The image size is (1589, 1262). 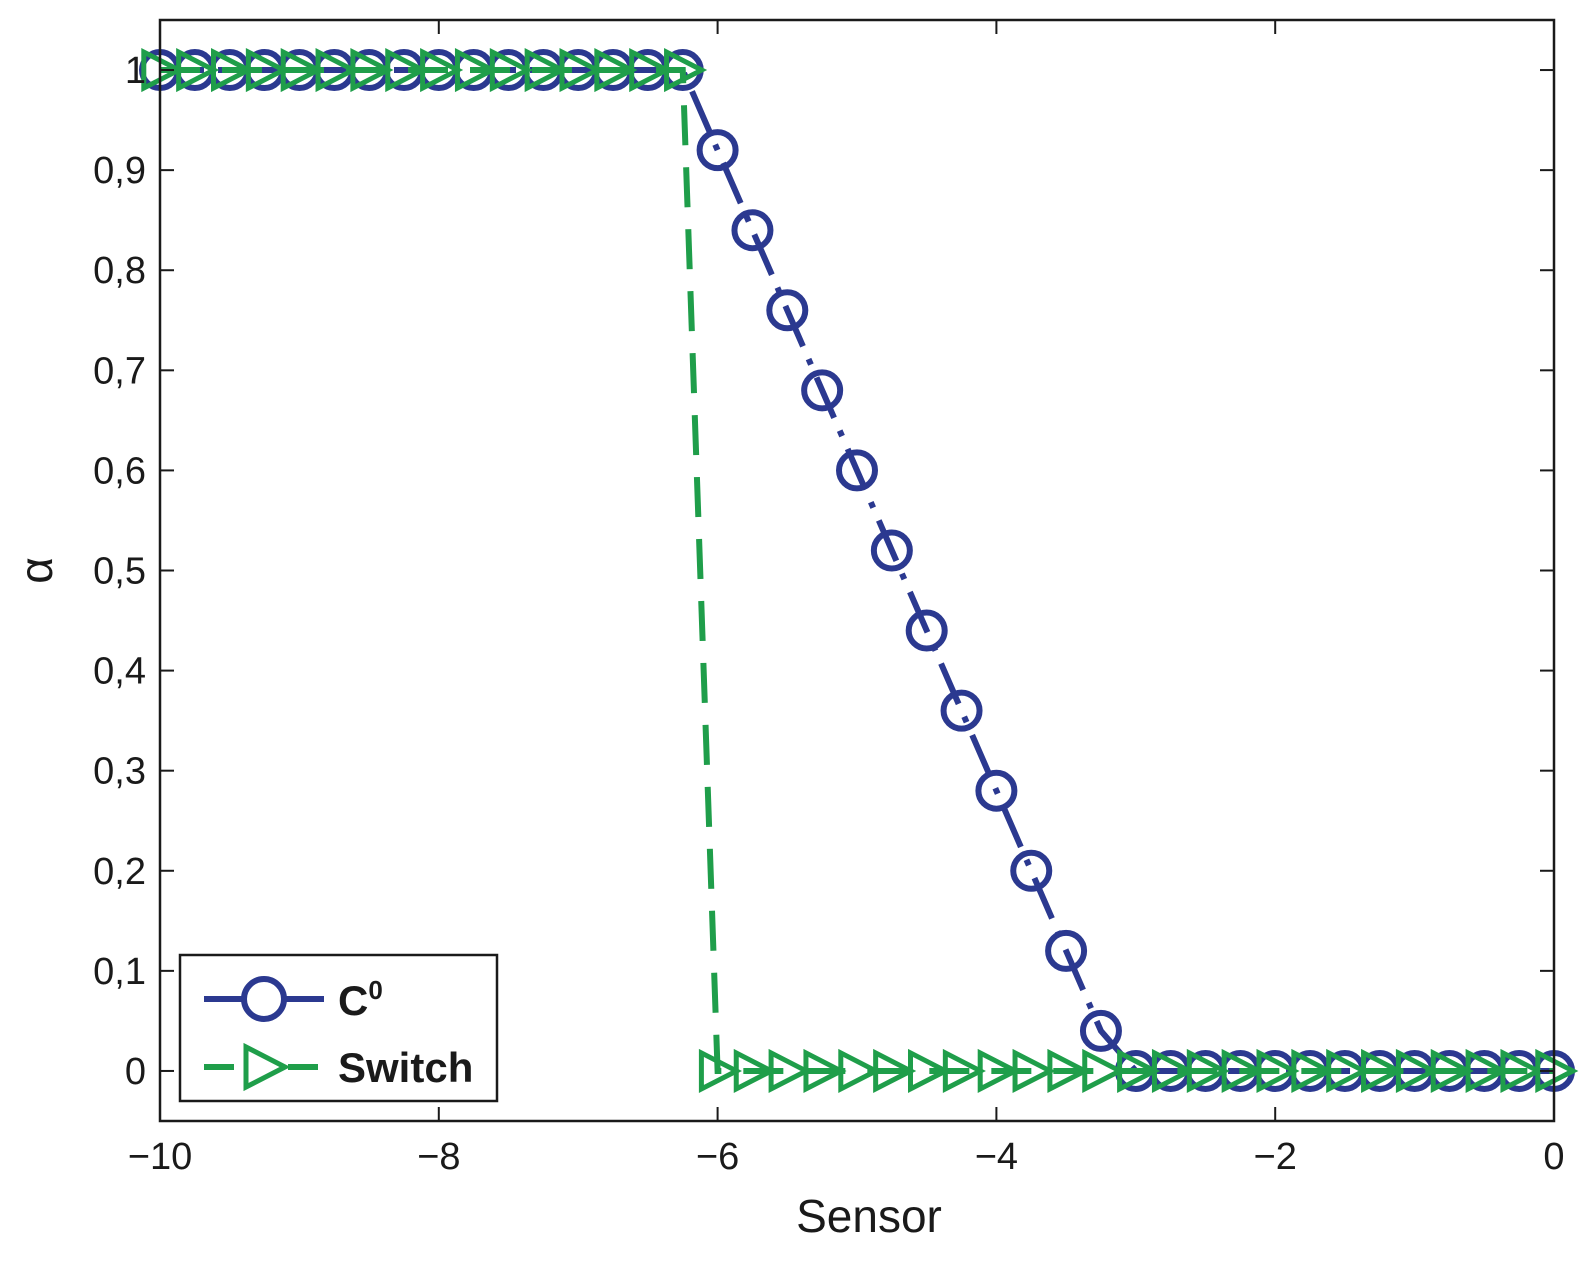 I want to click on legend-label-c0-superscript: 0, so click(x=375, y=990).